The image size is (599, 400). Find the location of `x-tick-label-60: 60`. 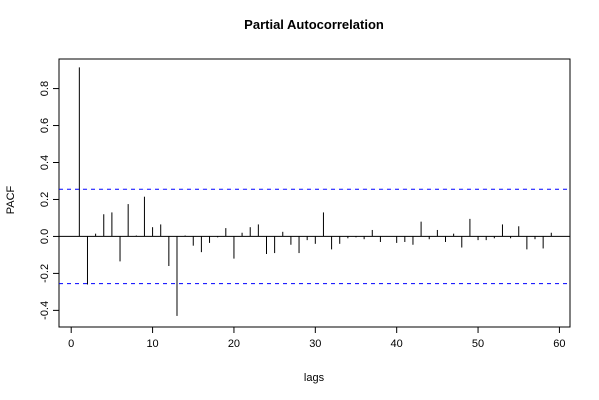

x-tick-label-60: 60 is located at coordinates (559, 344).